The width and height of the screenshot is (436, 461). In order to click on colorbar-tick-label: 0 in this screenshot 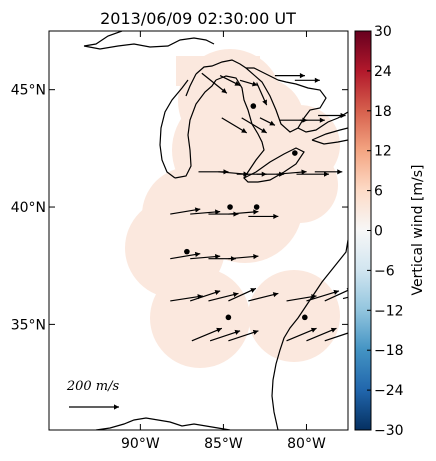, I will do `click(378, 232)`.